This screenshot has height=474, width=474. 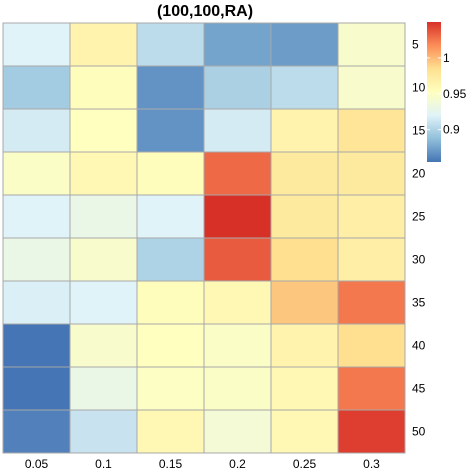 What do you see at coordinates (415, 45) in the screenshot?
I see `y-tick-label: 5` at bounding box center [415, 45].